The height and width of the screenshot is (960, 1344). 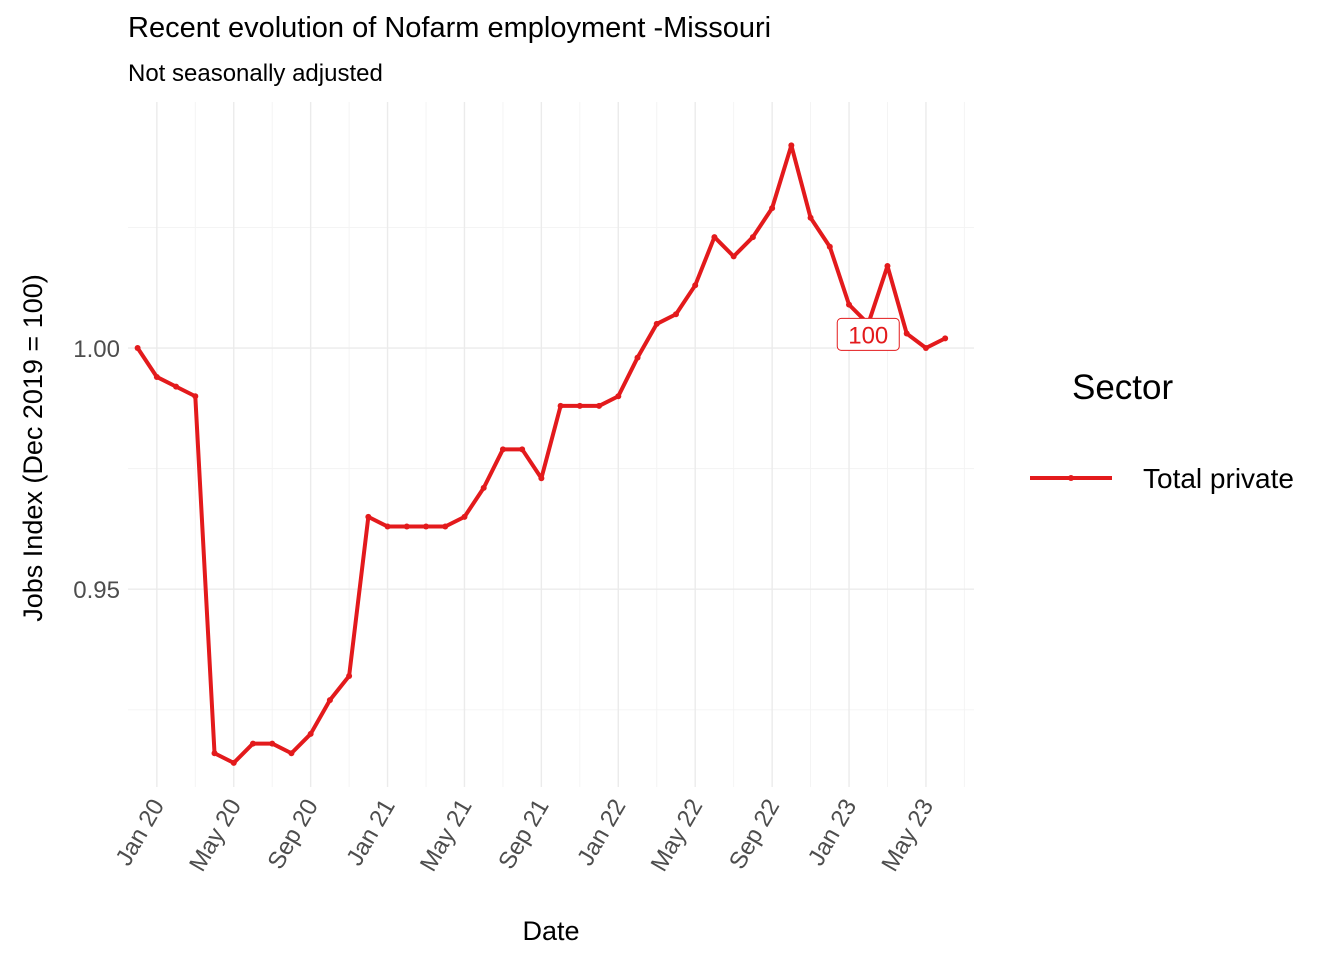 I want to click on annotation-box, so click(x=868, y=334).